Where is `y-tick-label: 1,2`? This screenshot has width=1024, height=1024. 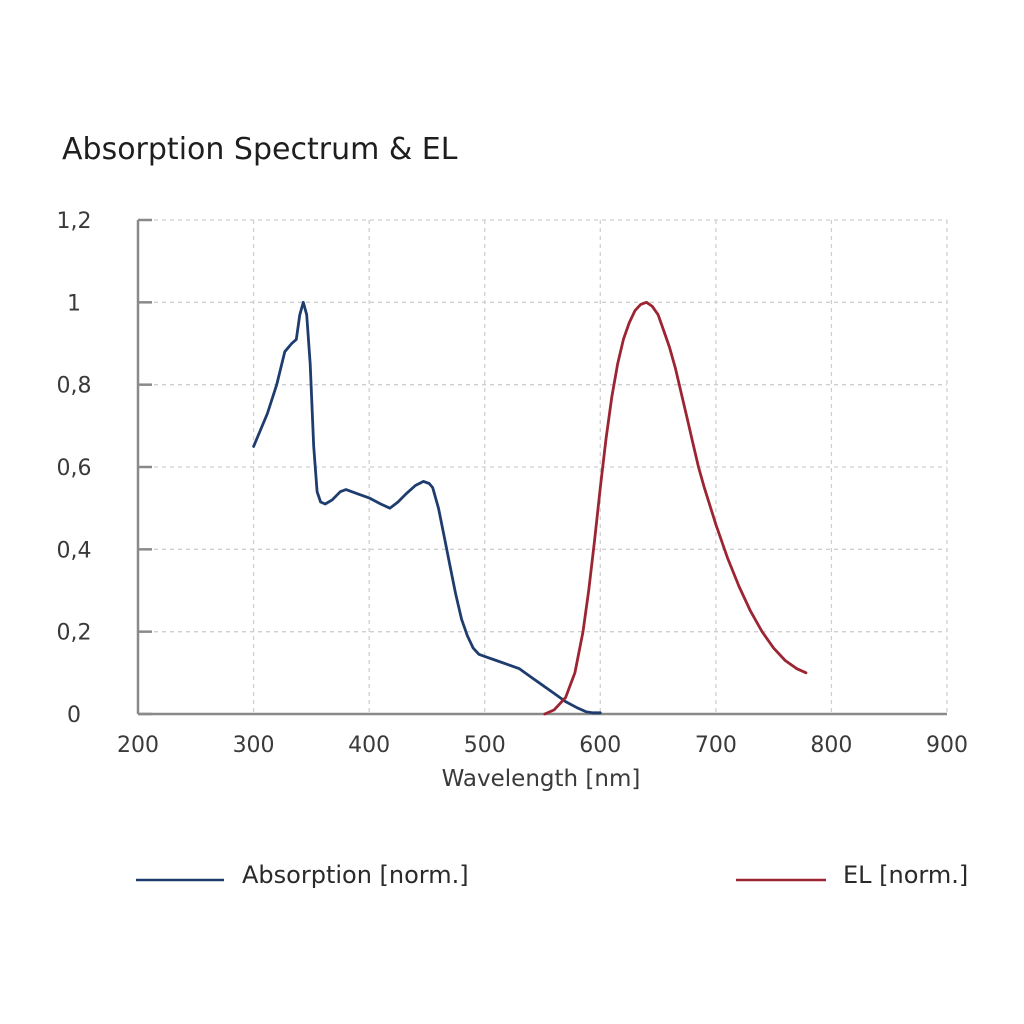 y-tick-label: 1,2 is located at coordinates (74, 221).